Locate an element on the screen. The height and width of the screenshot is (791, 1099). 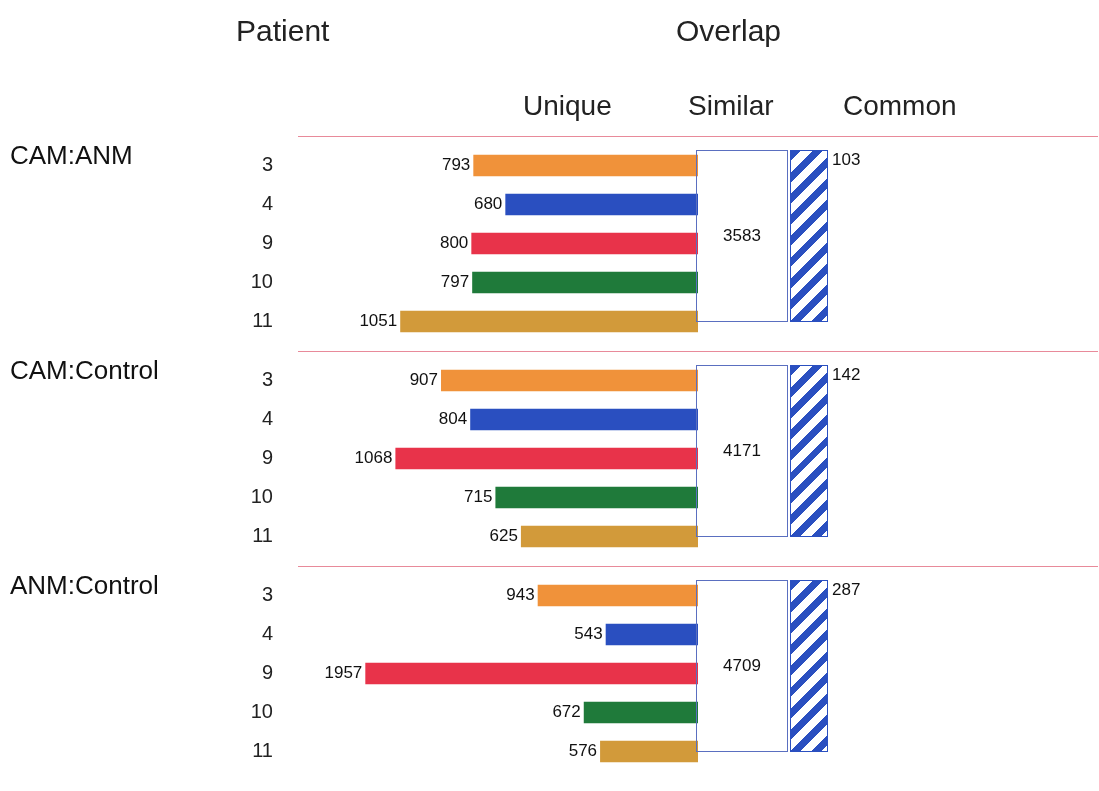
data-label: 943 is located at coordinates (520, 595).